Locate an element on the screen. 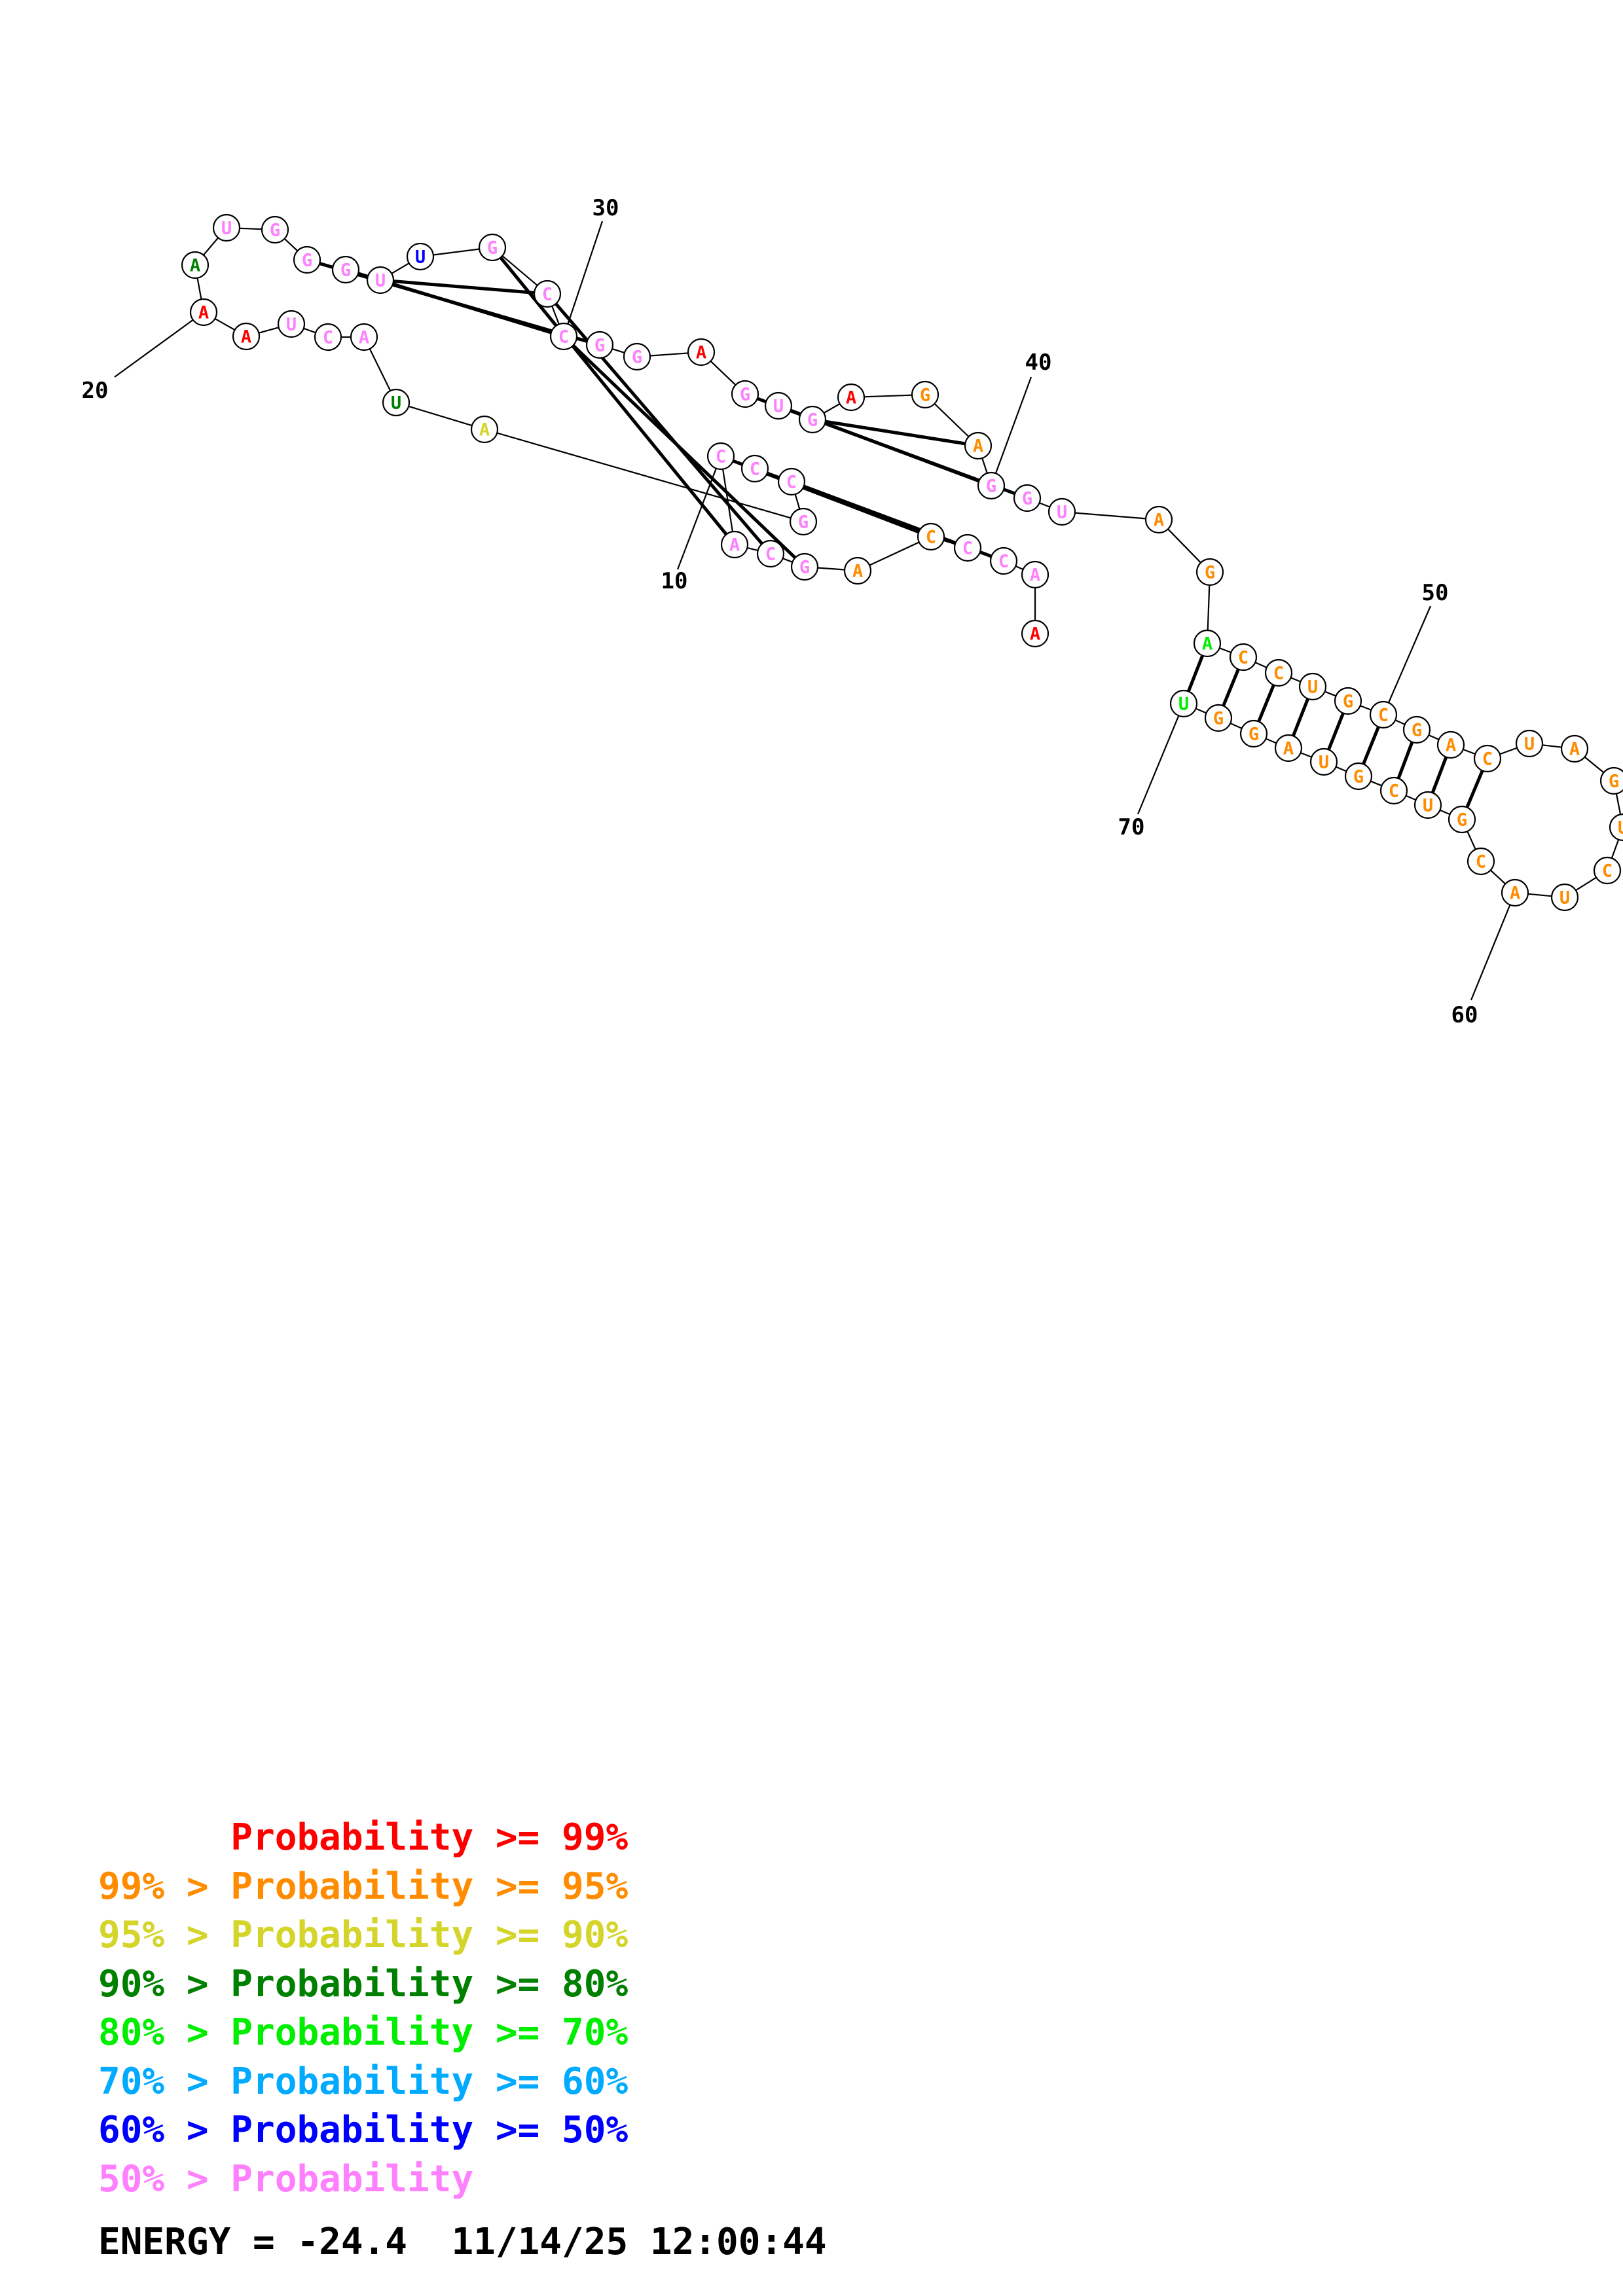  energy-and-timestamp: ENERGY = -24.4 11/14/25 12:00:44 is located at coordinates (462, 2242).